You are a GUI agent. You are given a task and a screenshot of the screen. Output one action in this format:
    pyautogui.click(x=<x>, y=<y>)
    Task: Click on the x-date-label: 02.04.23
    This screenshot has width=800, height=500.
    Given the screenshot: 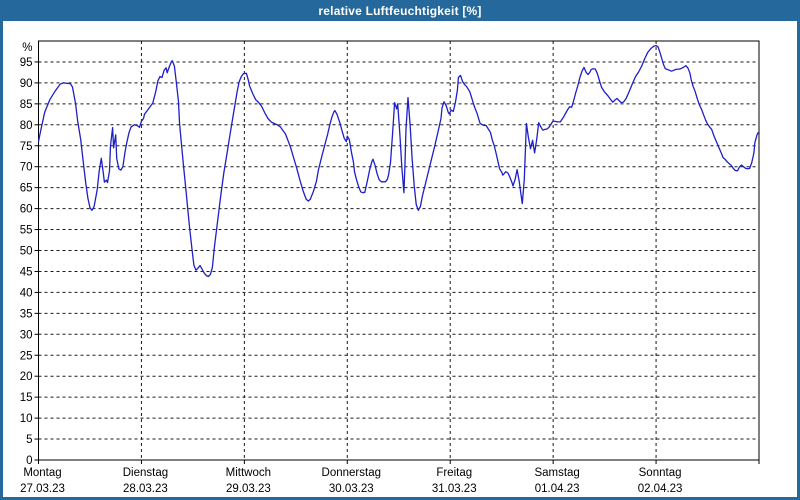 What is the action you would take?
    pyautogui.click(x=660, y=489)
    